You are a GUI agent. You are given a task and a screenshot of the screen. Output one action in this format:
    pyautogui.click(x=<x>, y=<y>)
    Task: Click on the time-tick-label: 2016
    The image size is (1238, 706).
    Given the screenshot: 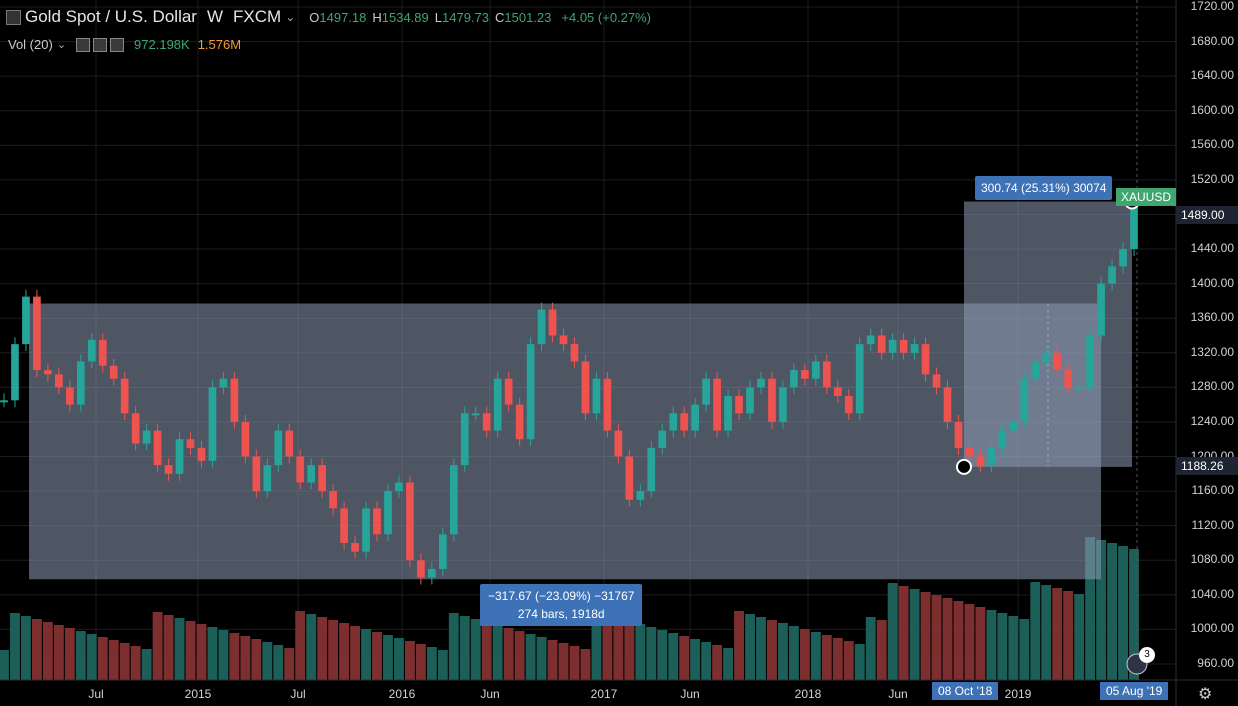 What is the action you would take?
    pyautogui.click(x=402, y=694)
    